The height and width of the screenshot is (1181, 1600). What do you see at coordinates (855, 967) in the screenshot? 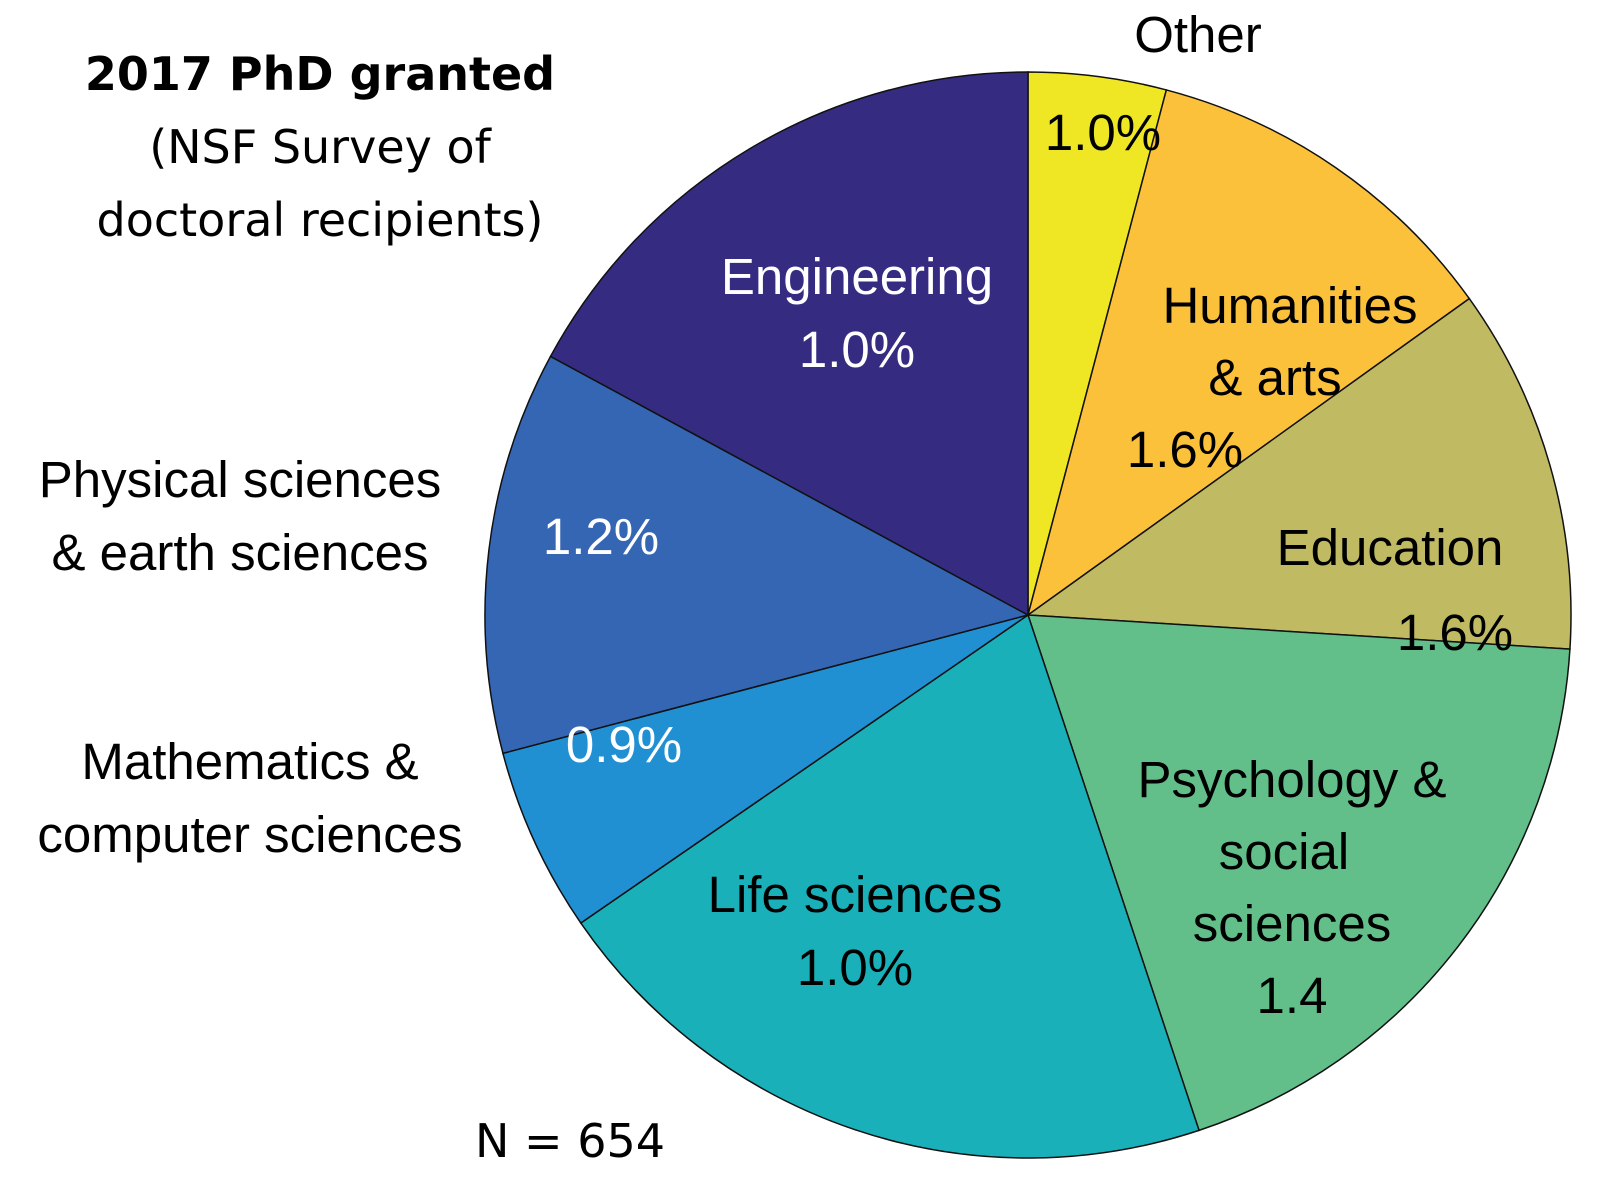
I see `slice-label-life-sciences-line-2: 1.0%` at bounding box center [855, 967].